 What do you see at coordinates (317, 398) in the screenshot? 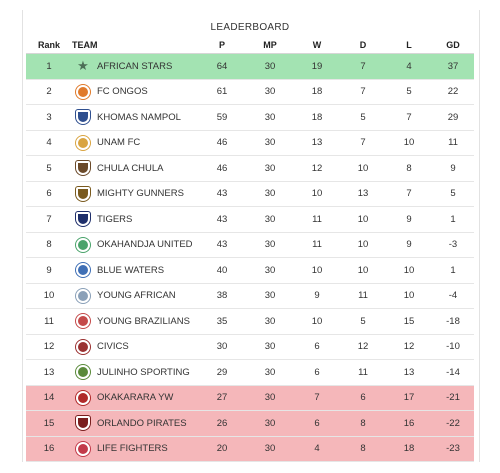
I see `wins-cell: 7` at bounding box center [317, 398].